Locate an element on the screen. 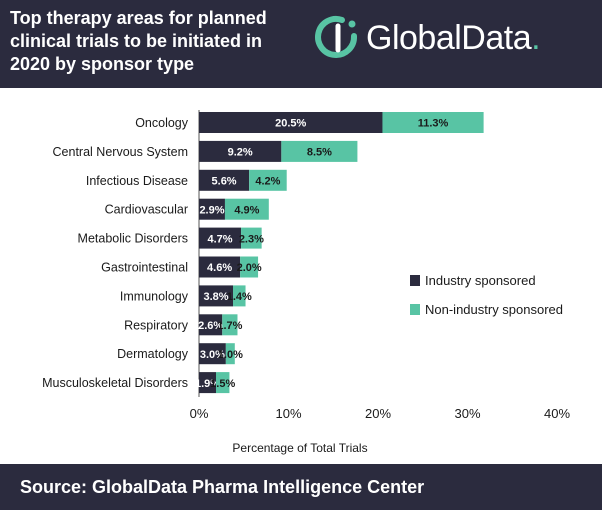  globaldata-logo: GlobalData. is located at coordinates (452, 38).